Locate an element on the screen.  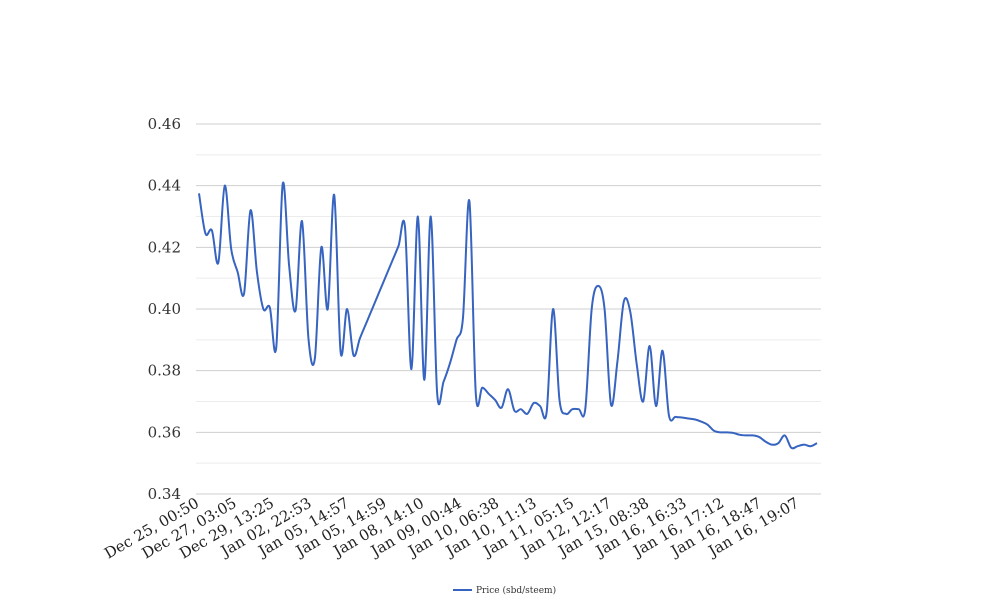
y-tick-label: 0.46 is located at coordinates (164, 124).